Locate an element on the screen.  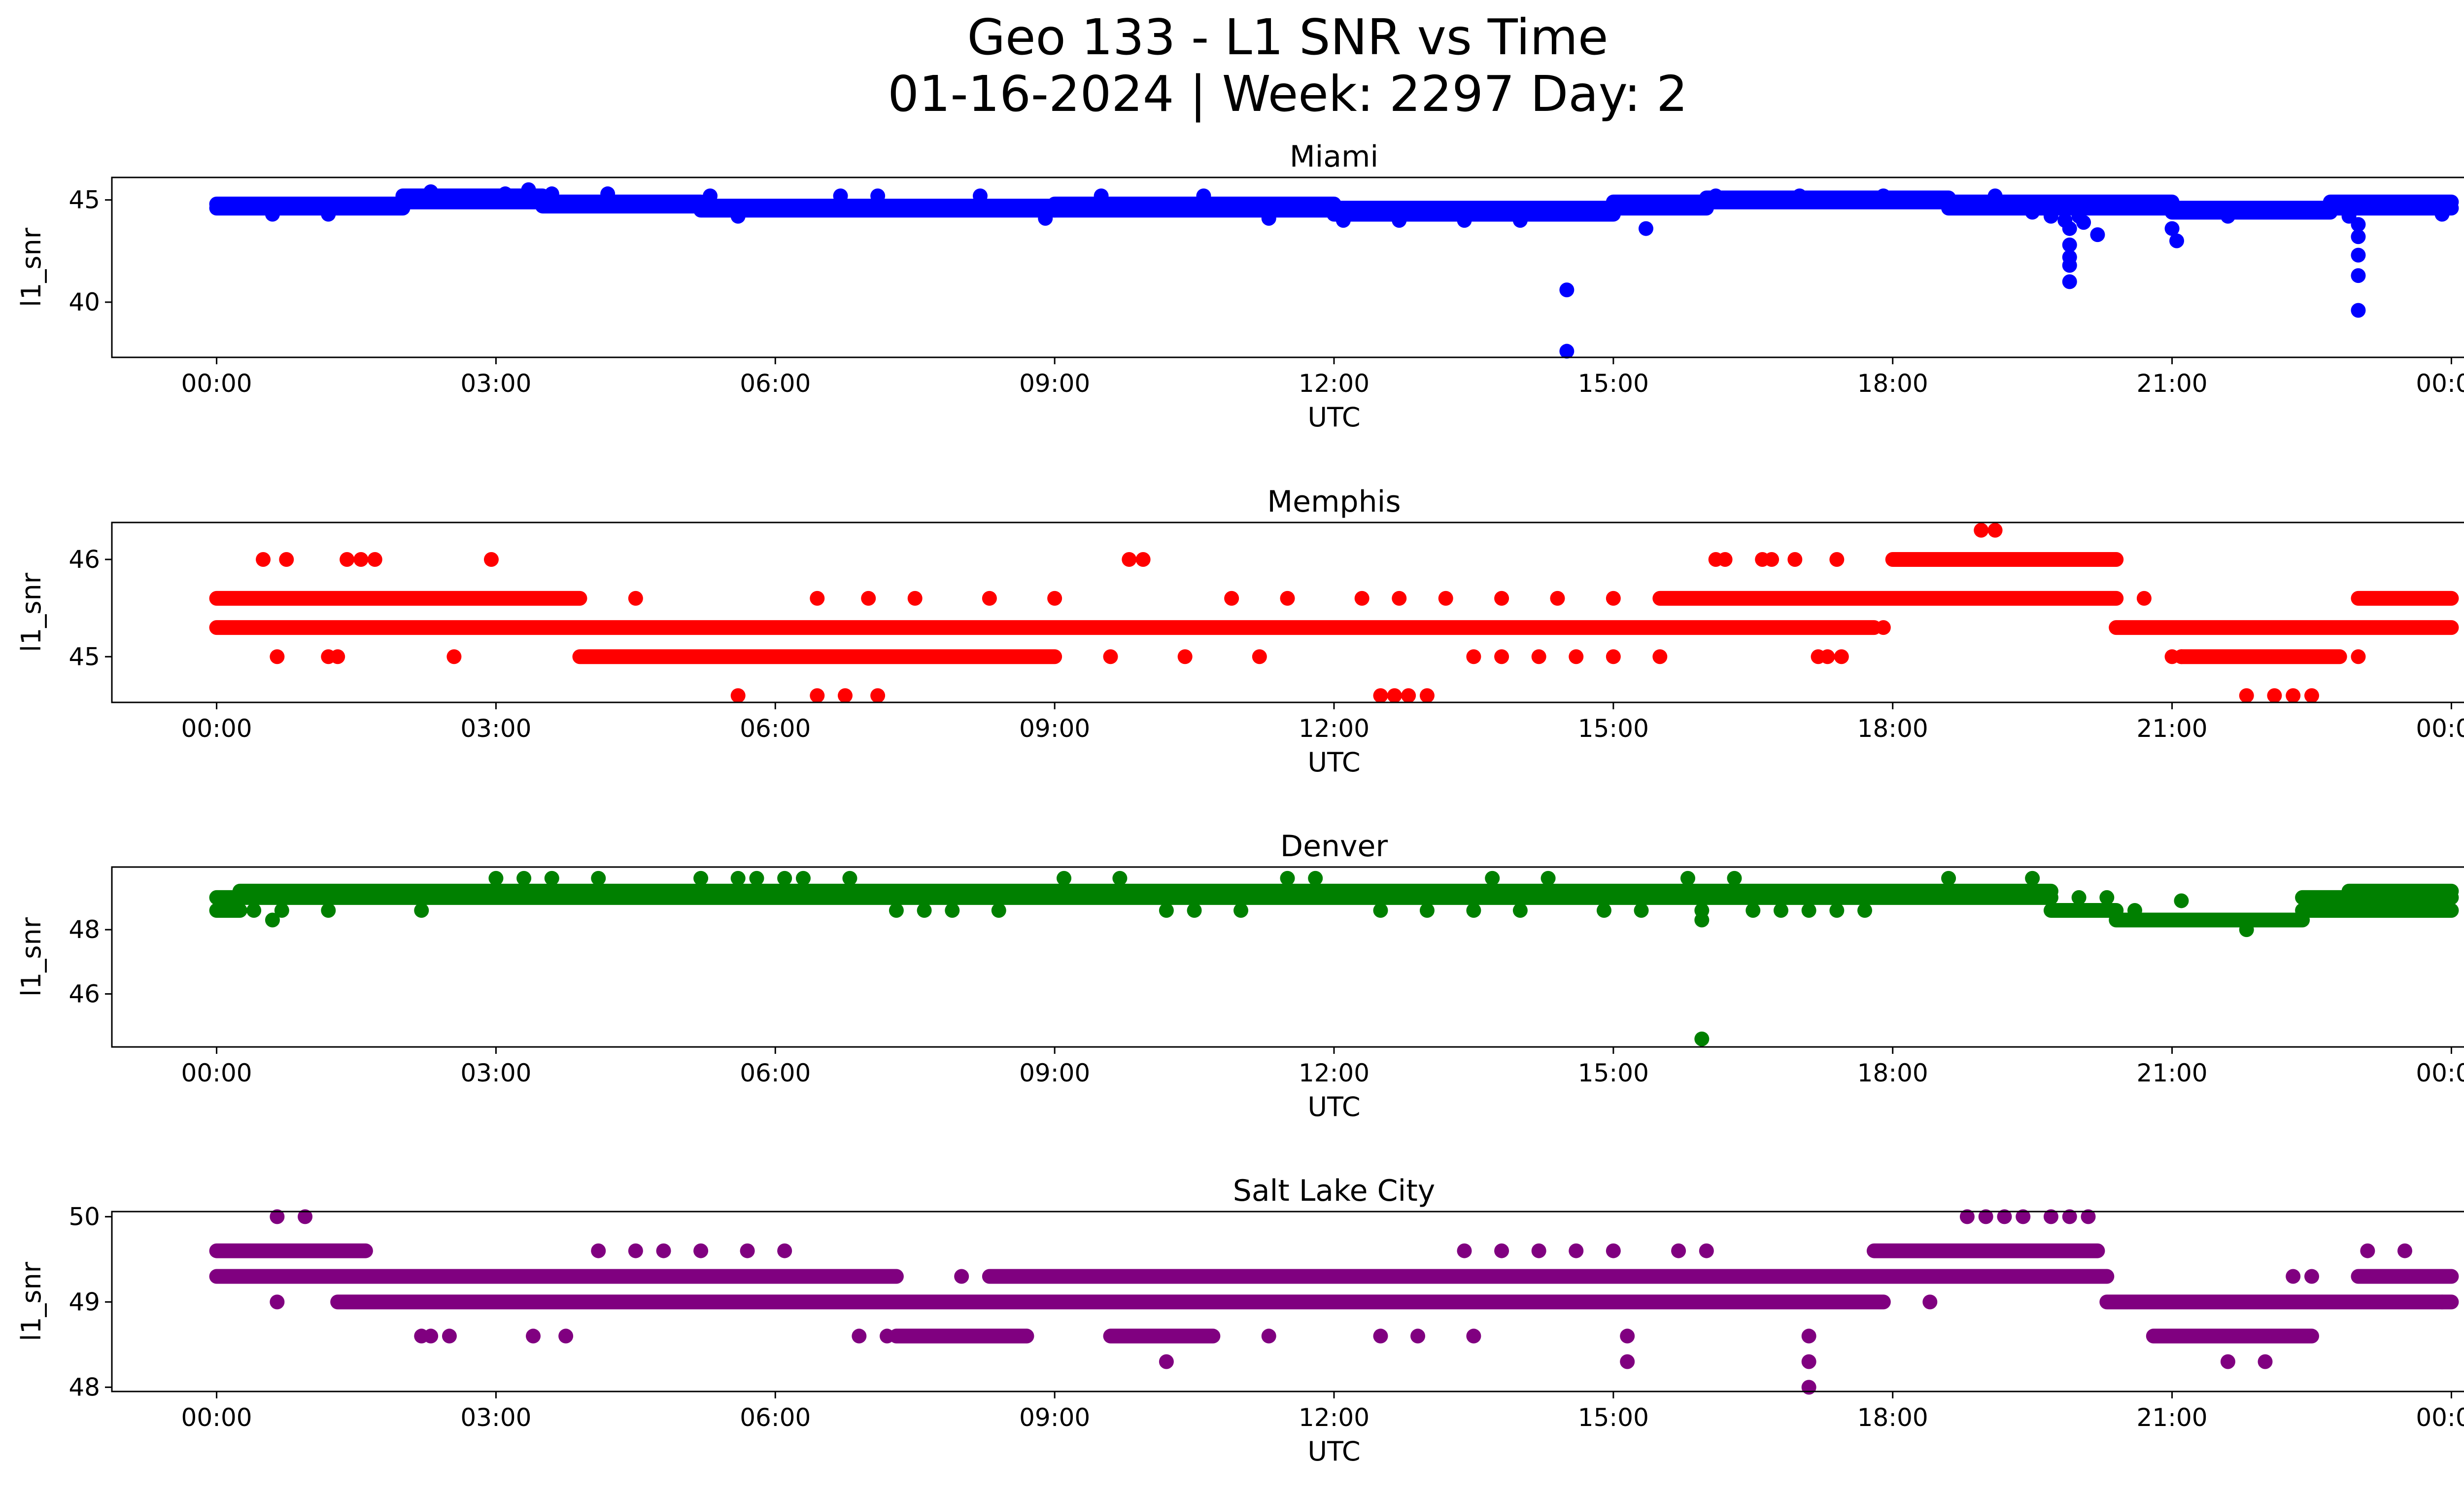
x-tick-label: 15:00 is located at coordinates (1613, 728).